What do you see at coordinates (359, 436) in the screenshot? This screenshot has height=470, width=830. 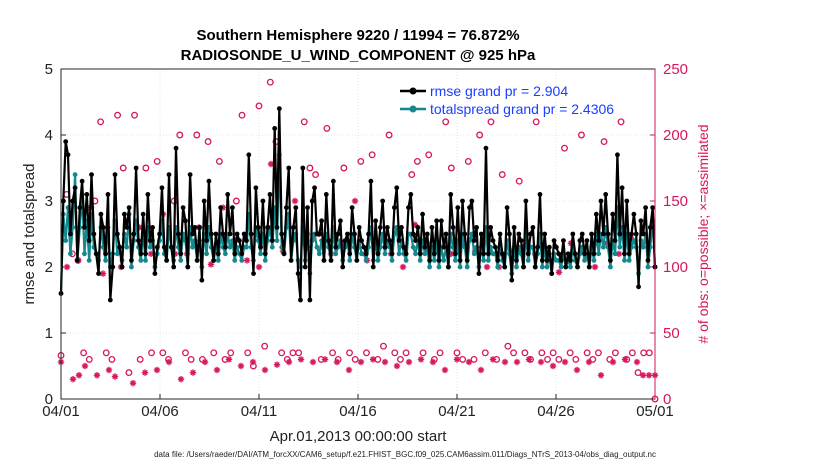 I see `x-axis-label: Apr.01,2013 00:00:00 start` at bounding box center [359, 436].